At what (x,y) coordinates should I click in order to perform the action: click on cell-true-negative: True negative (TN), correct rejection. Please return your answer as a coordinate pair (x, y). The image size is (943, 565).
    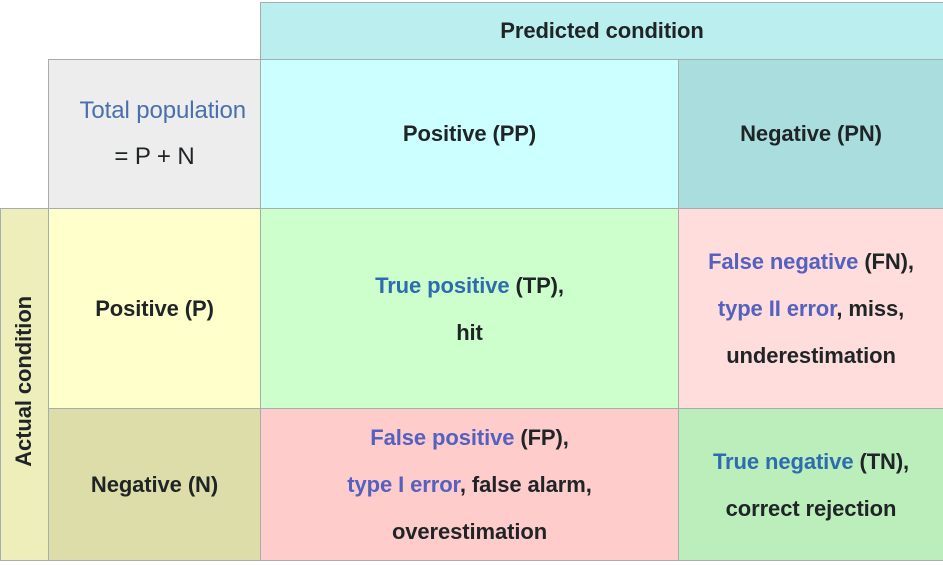
    Looking at the image, I should click on (810, 484).